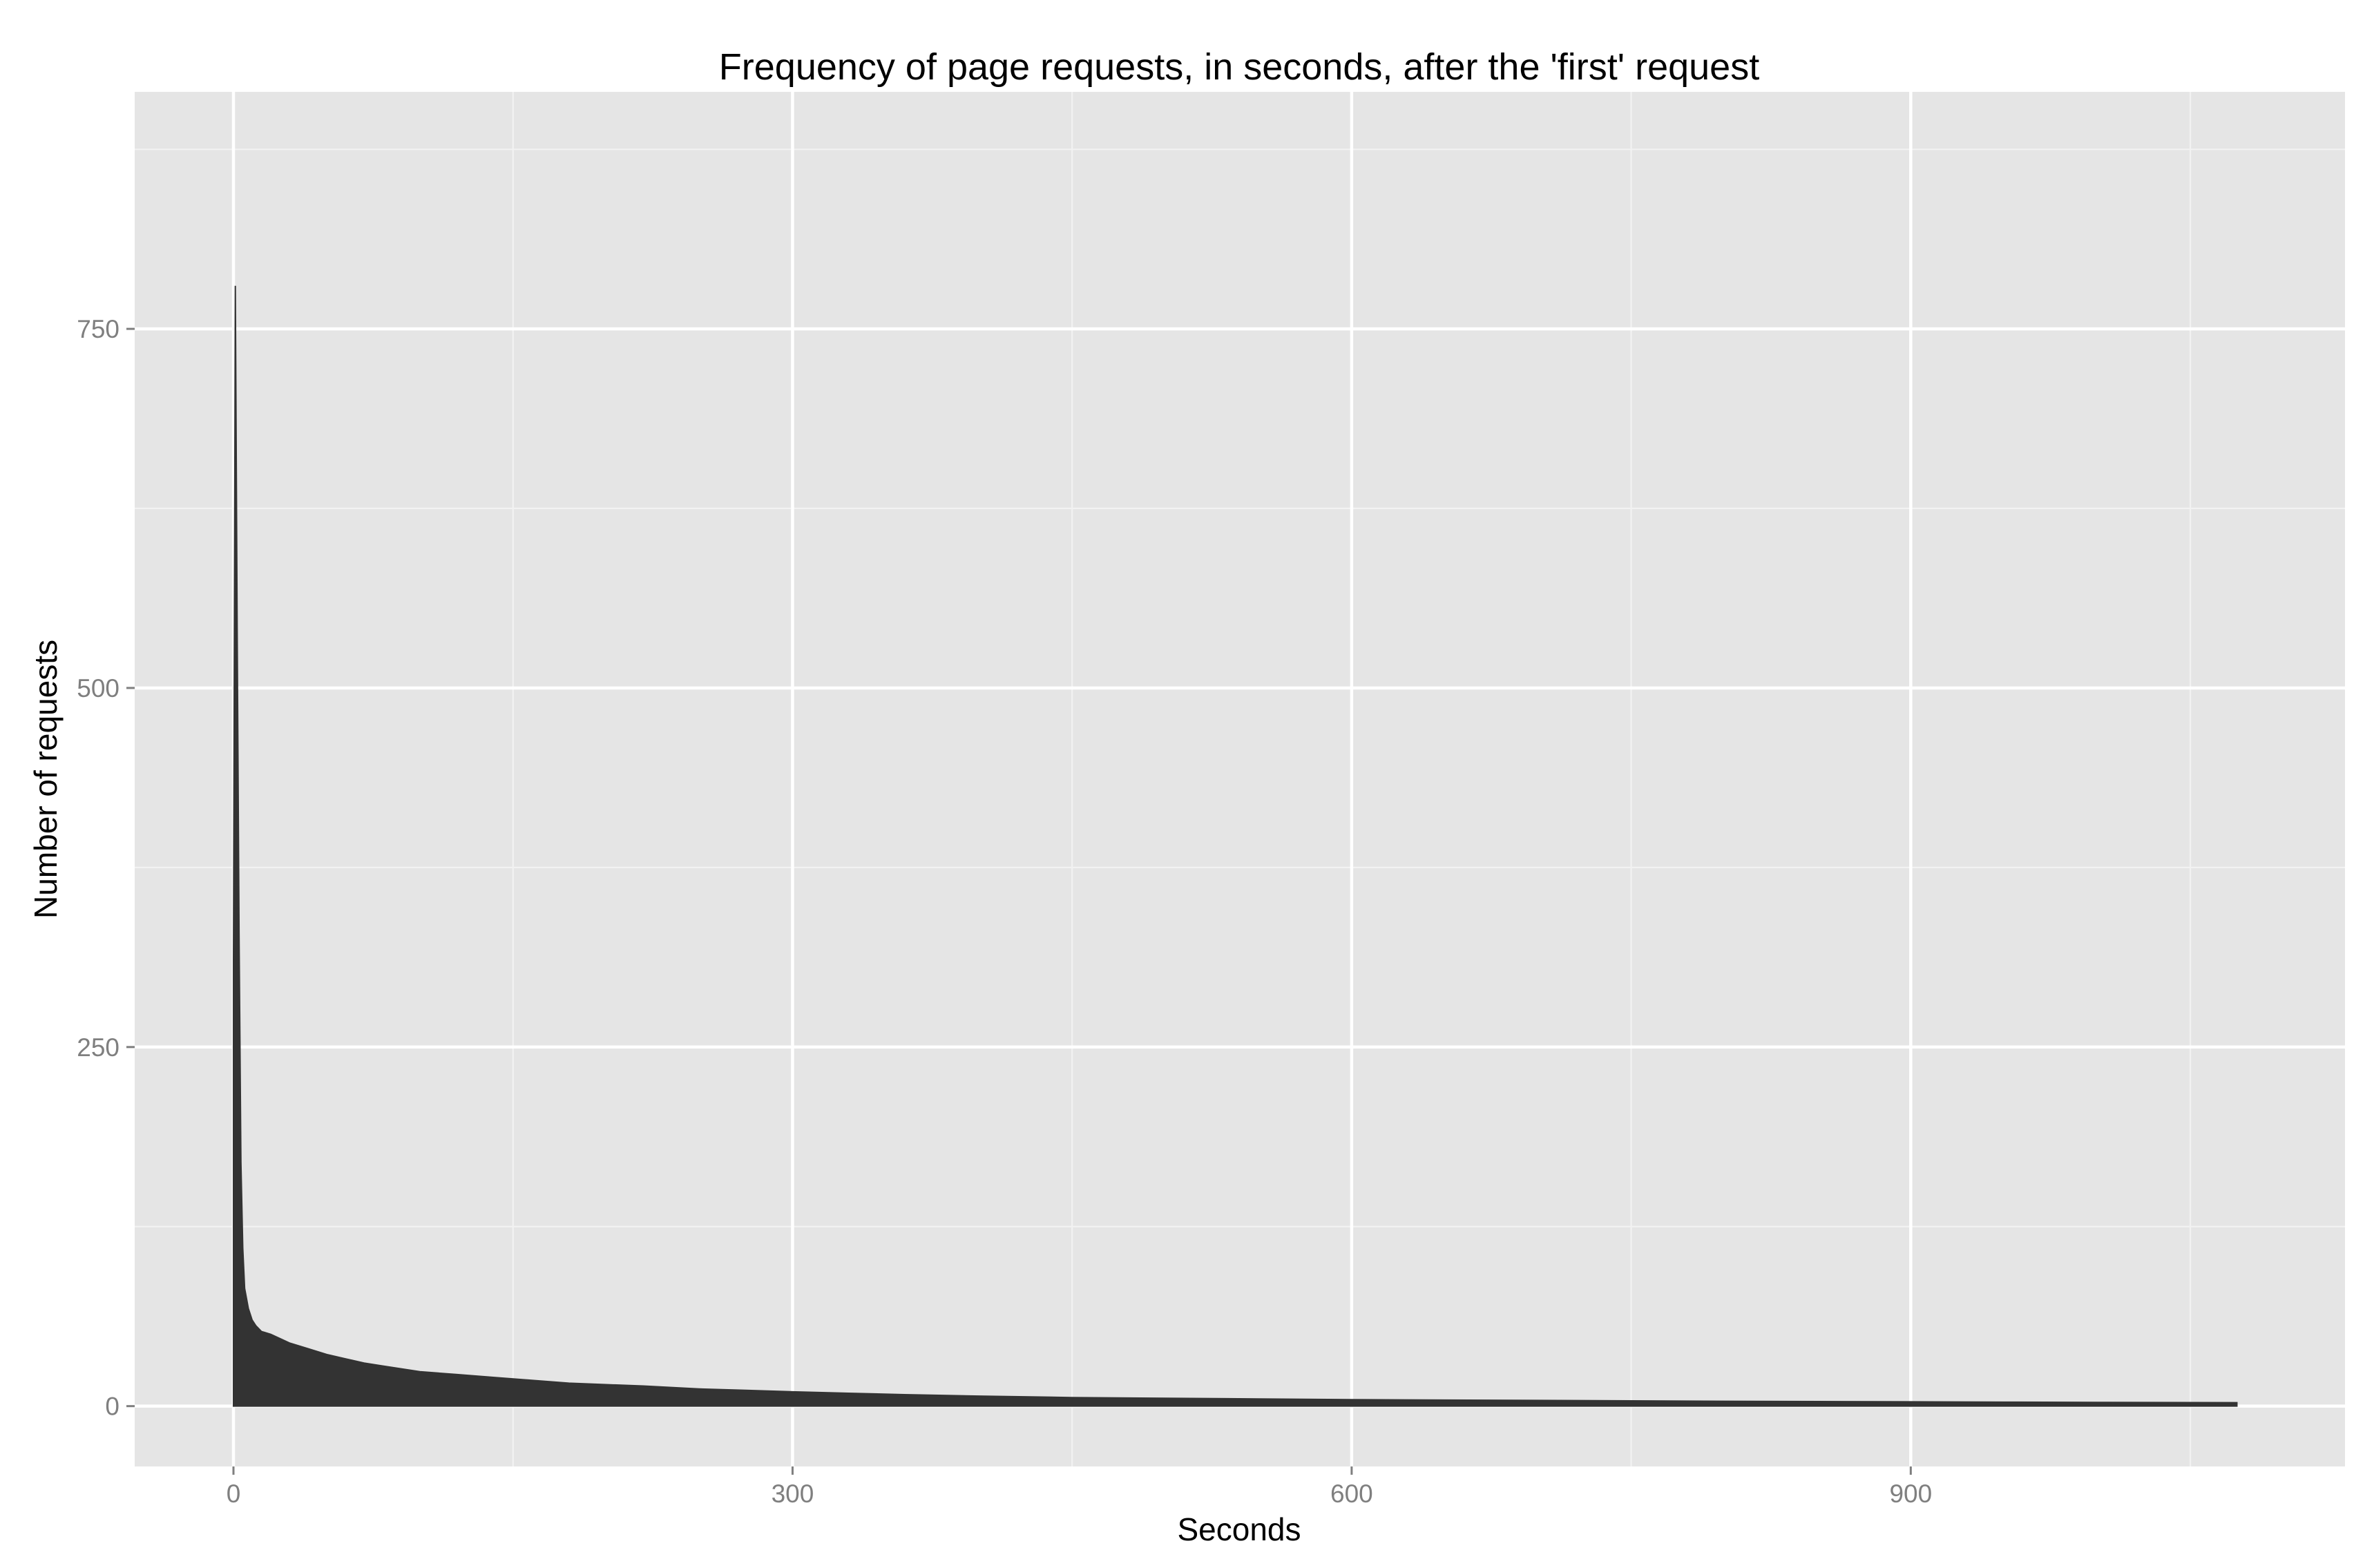 The image size is (2374, 1568). I want to click on x-axis-title: Seconds, so click(1239, 1529).